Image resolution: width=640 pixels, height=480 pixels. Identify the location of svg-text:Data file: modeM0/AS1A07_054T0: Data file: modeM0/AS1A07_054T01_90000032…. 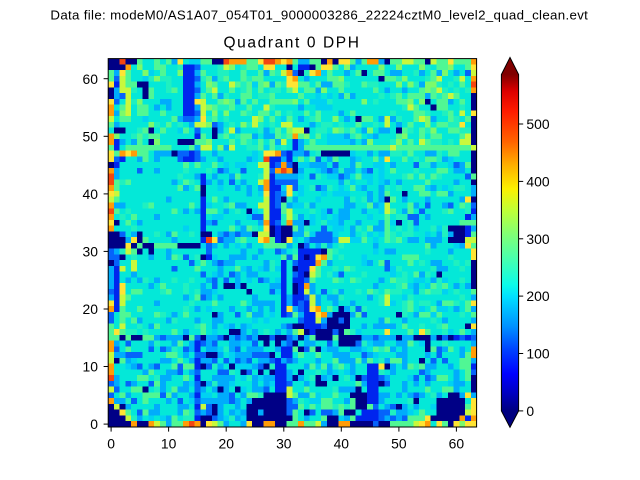
(319, 14).